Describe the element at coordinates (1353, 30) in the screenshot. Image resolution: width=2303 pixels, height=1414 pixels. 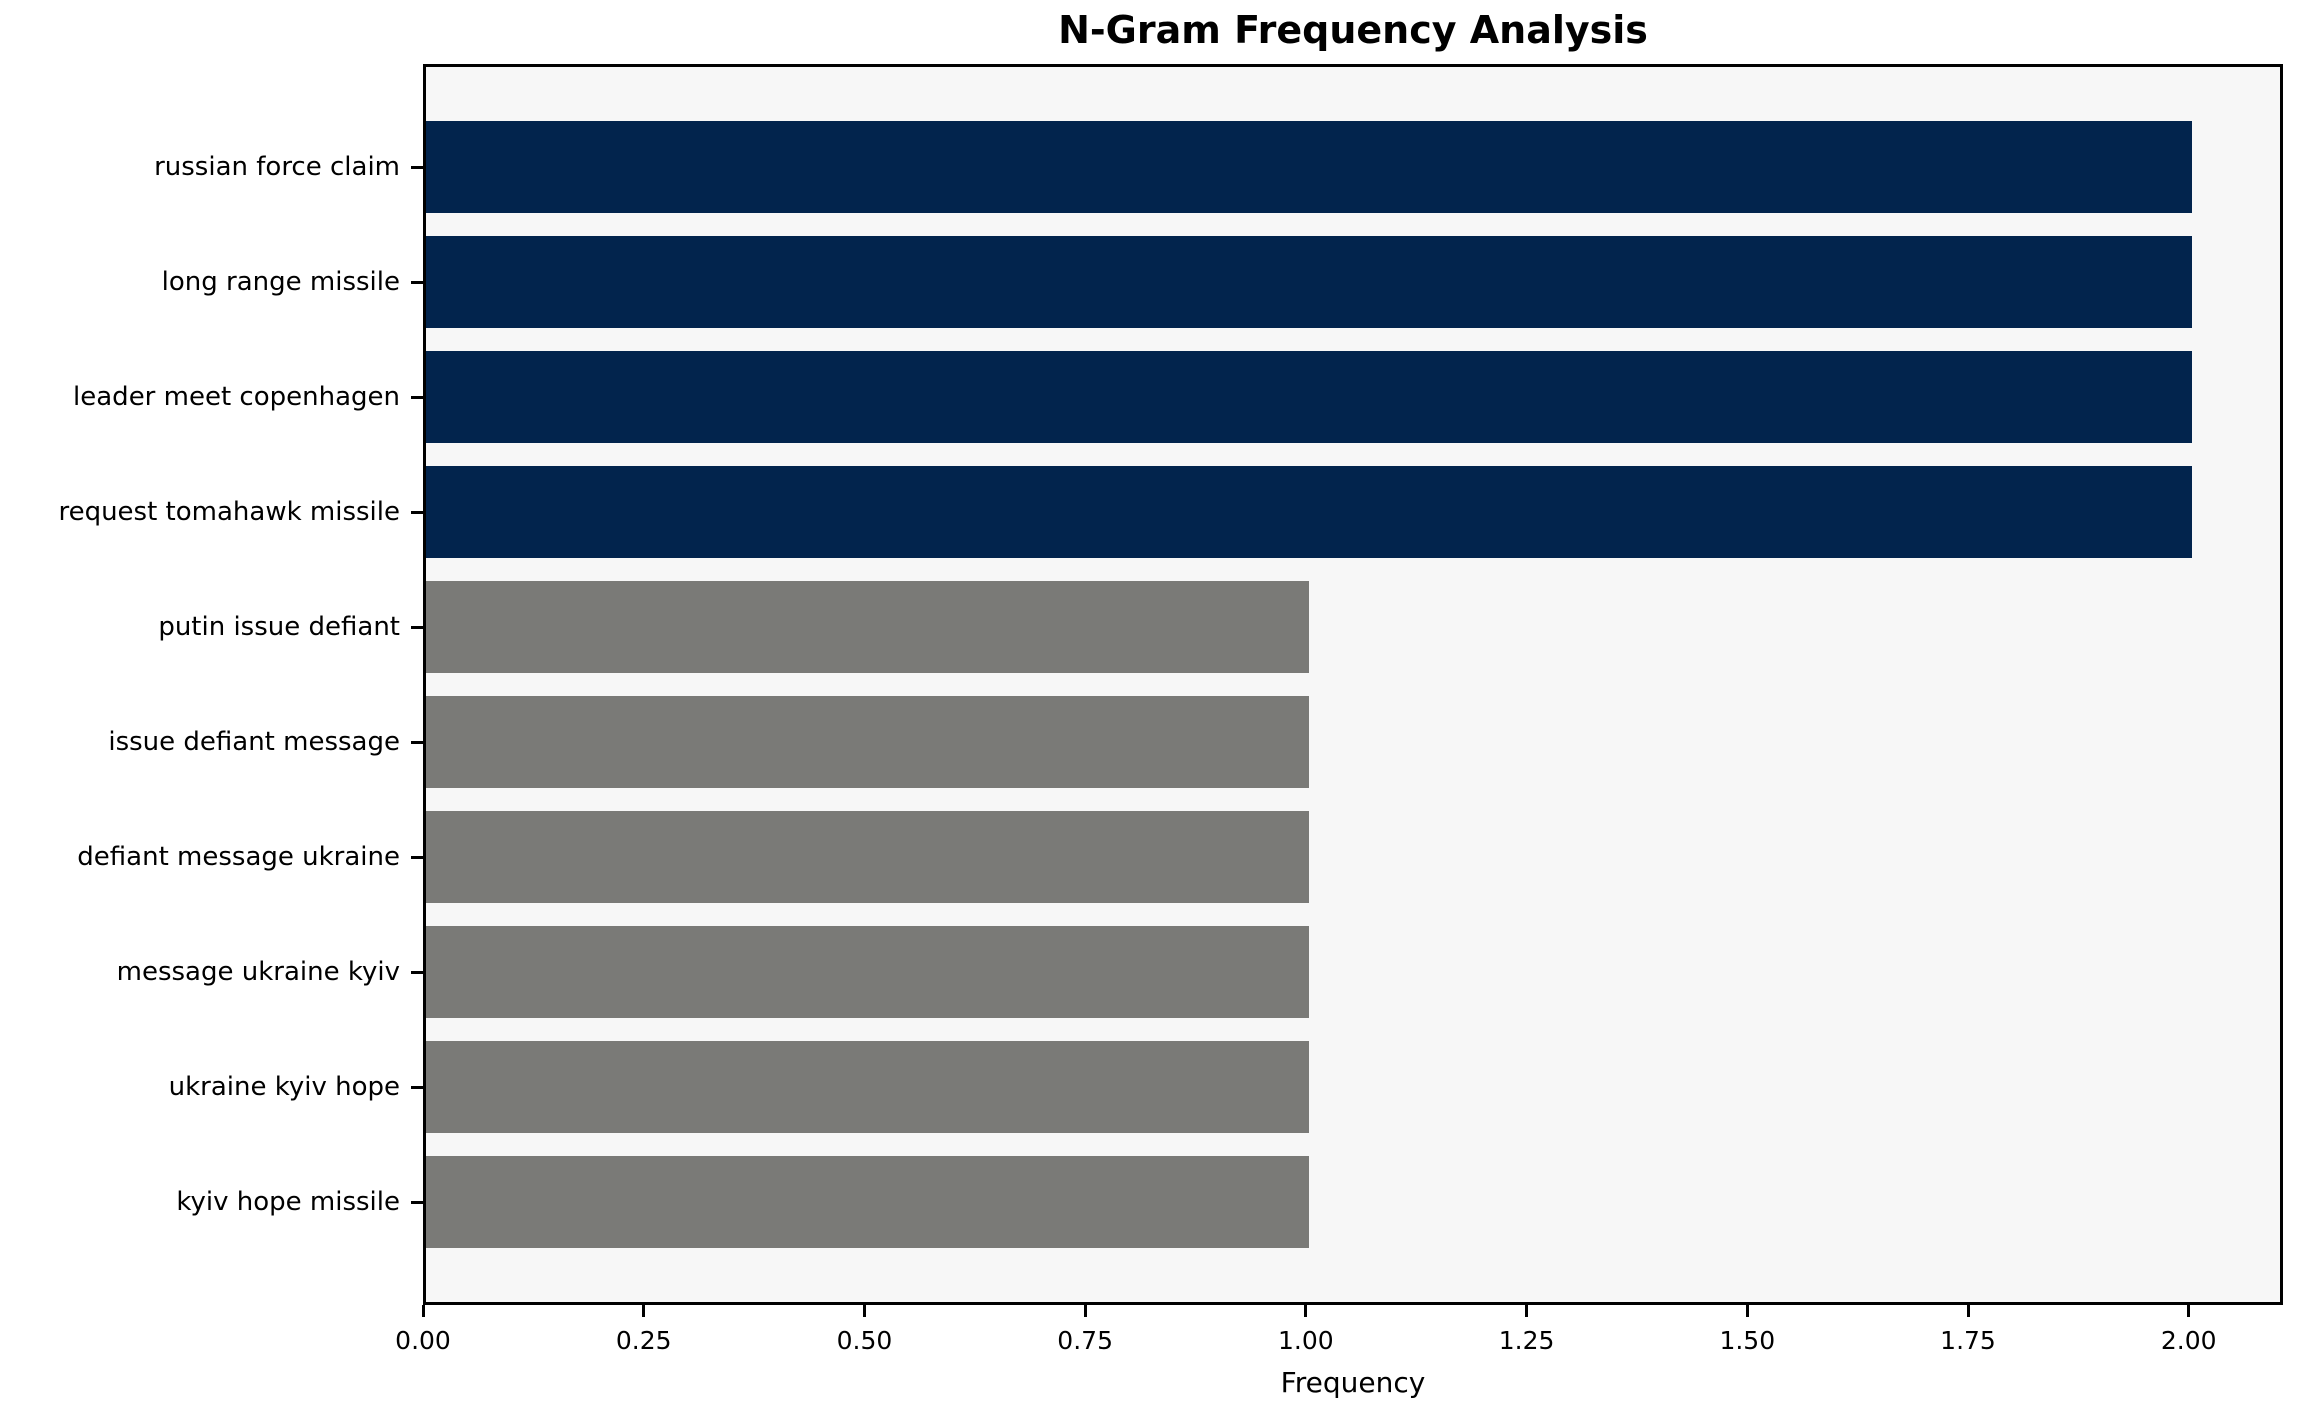
I see `chart-title: N-Gram Frequency Analysis` at that location.